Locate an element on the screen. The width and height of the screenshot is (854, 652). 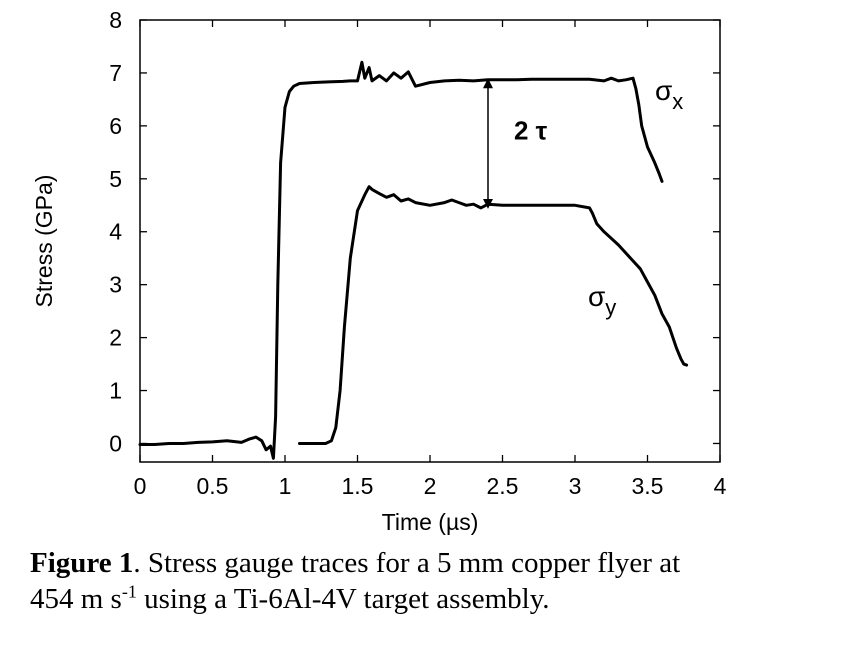
two-tau-label: 2 τ is located at coordinates (531, 131).